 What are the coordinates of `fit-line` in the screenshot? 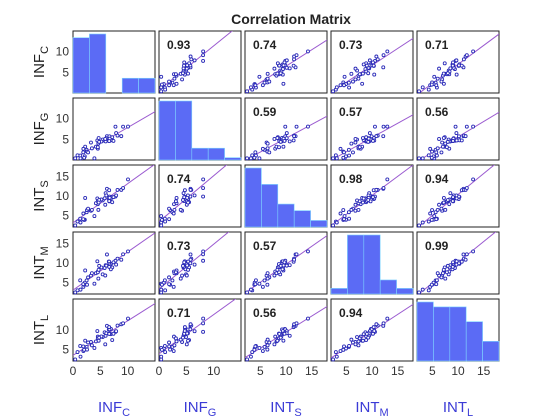 It's located at (198, 327).